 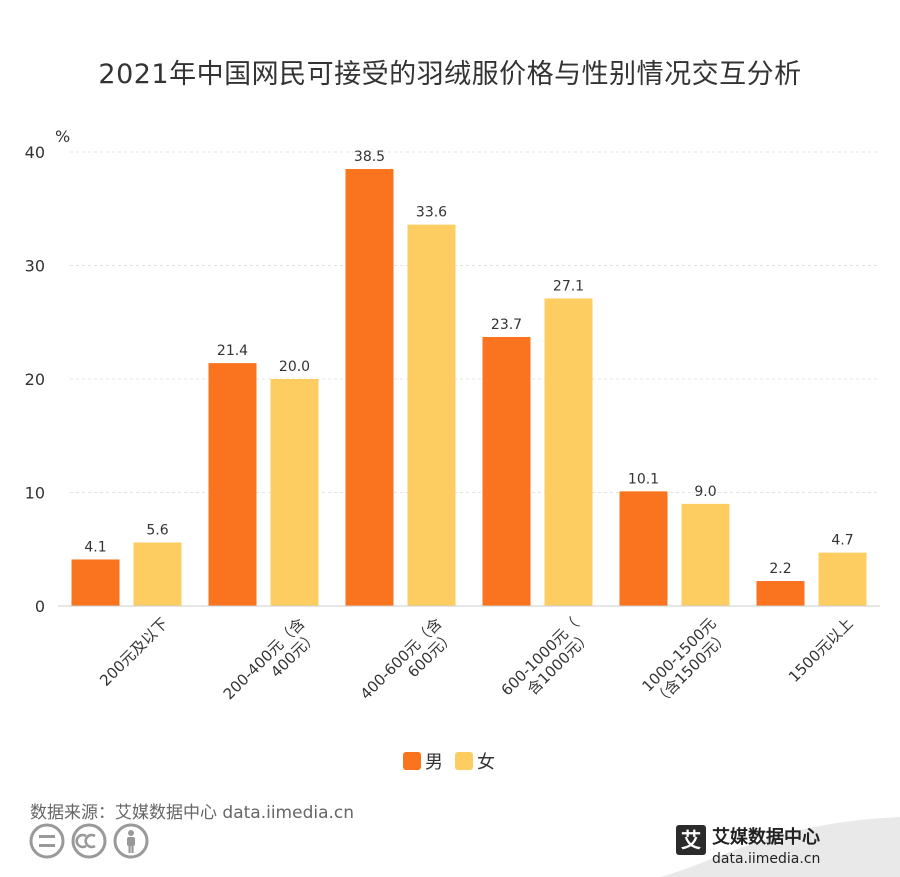 I want to click on legend: 男女, so click(x=449, y=762).